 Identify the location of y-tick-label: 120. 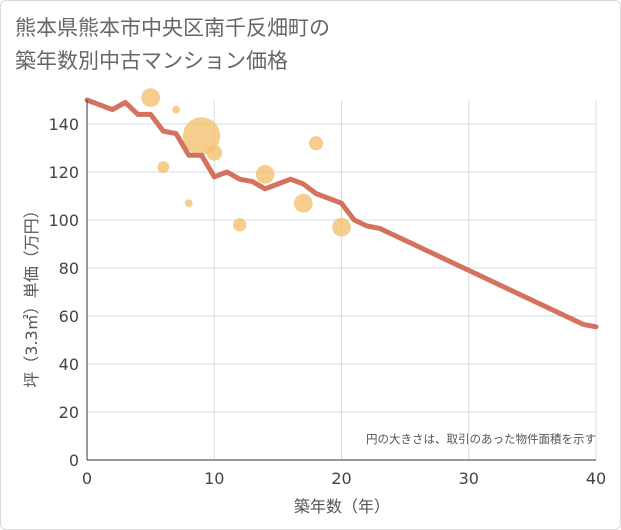
(63, 172).